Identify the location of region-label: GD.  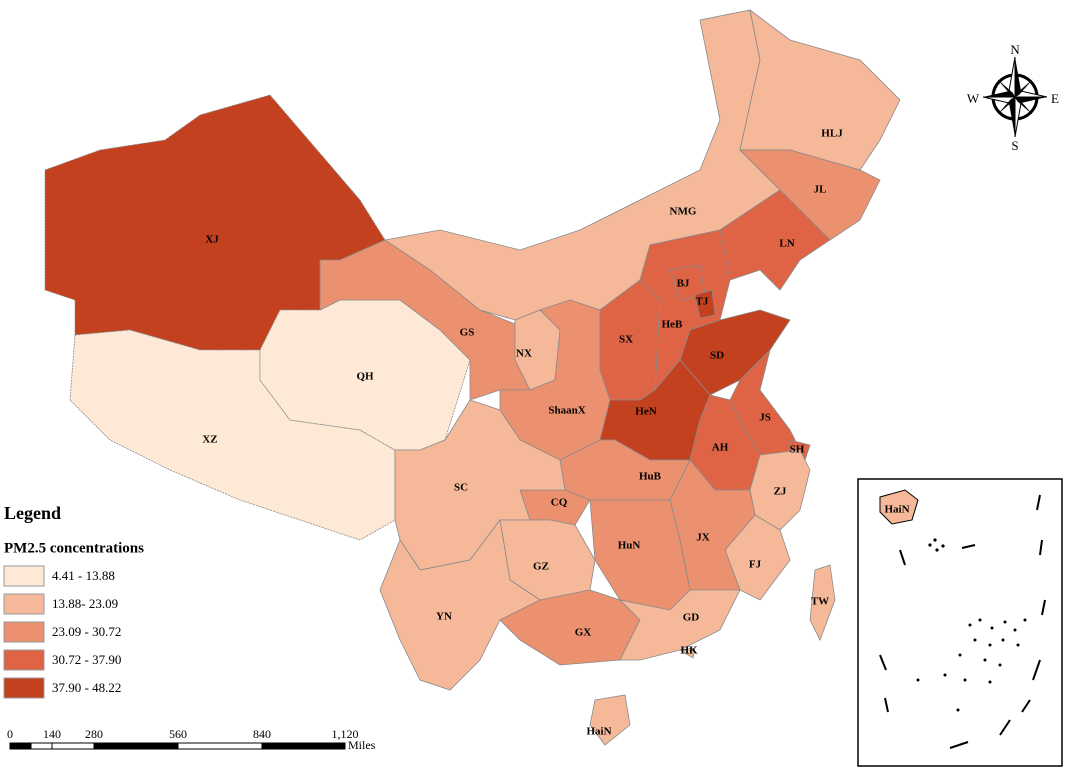
(691, 618).